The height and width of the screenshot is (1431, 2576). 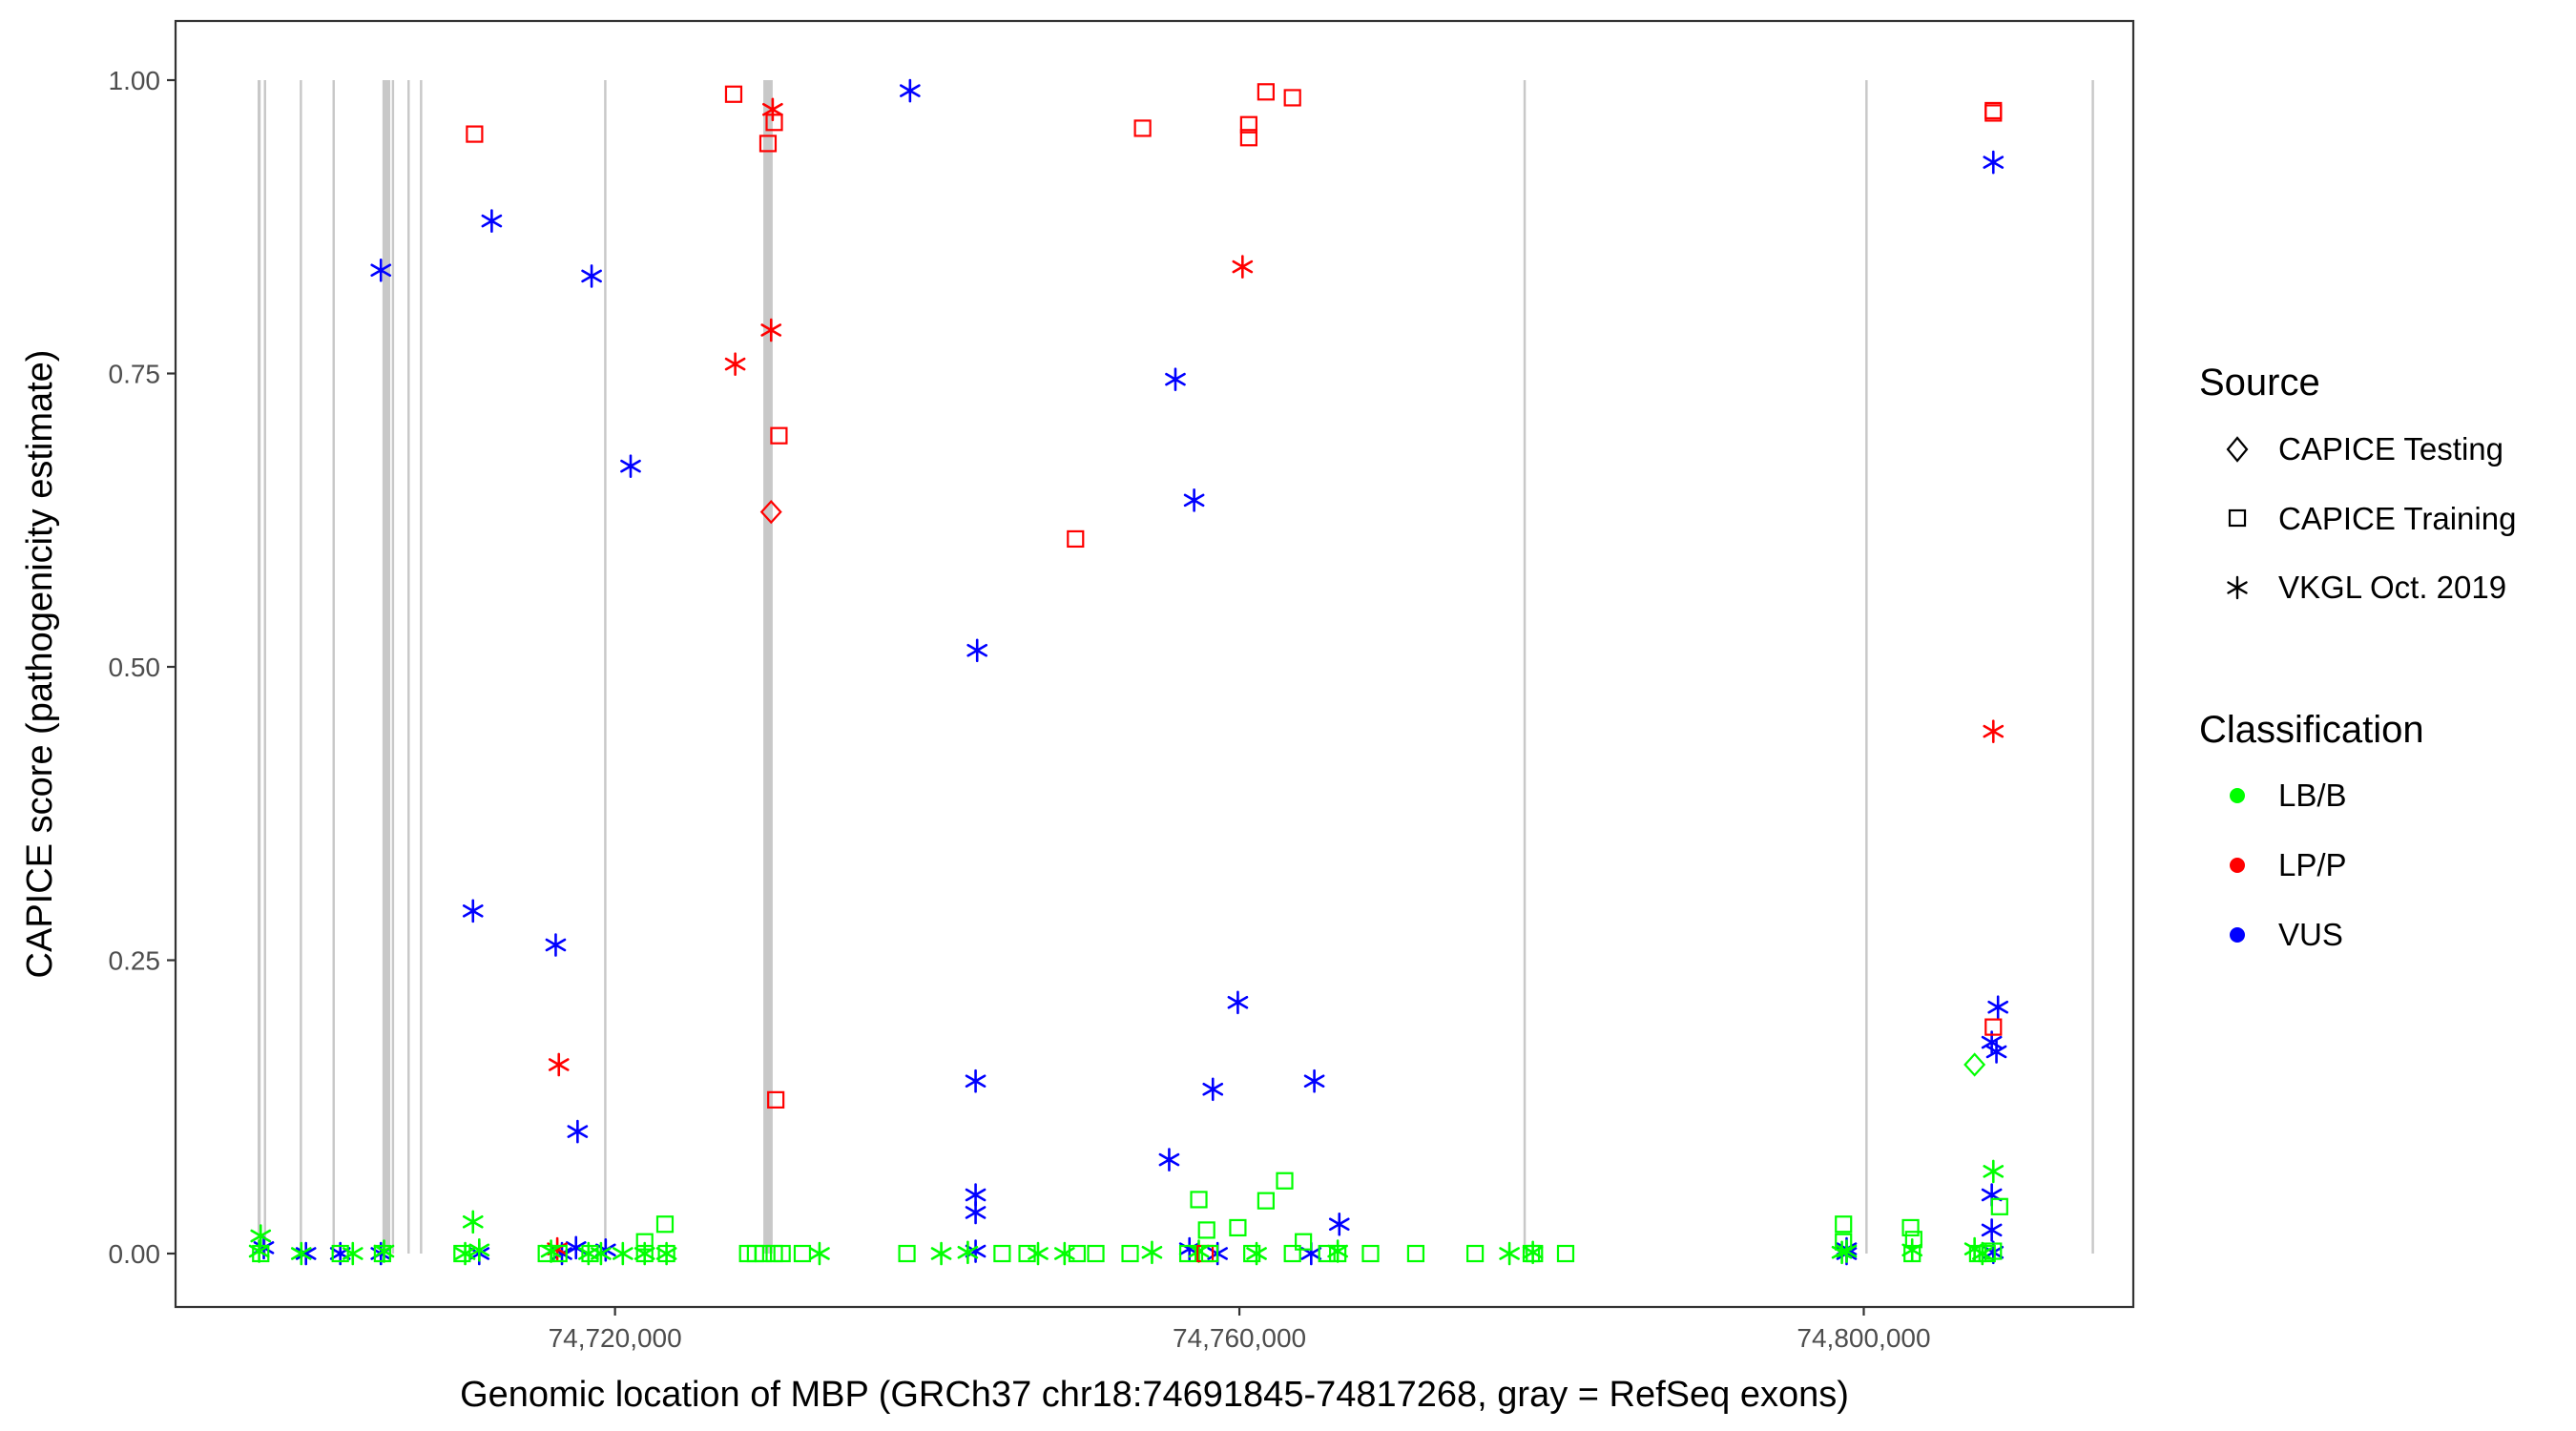 What do you see at coordinates (2397, 518) in the screenshot?
I see `legend-label-capice-training: CAPICE Training` at bounding box center [2397, 518].